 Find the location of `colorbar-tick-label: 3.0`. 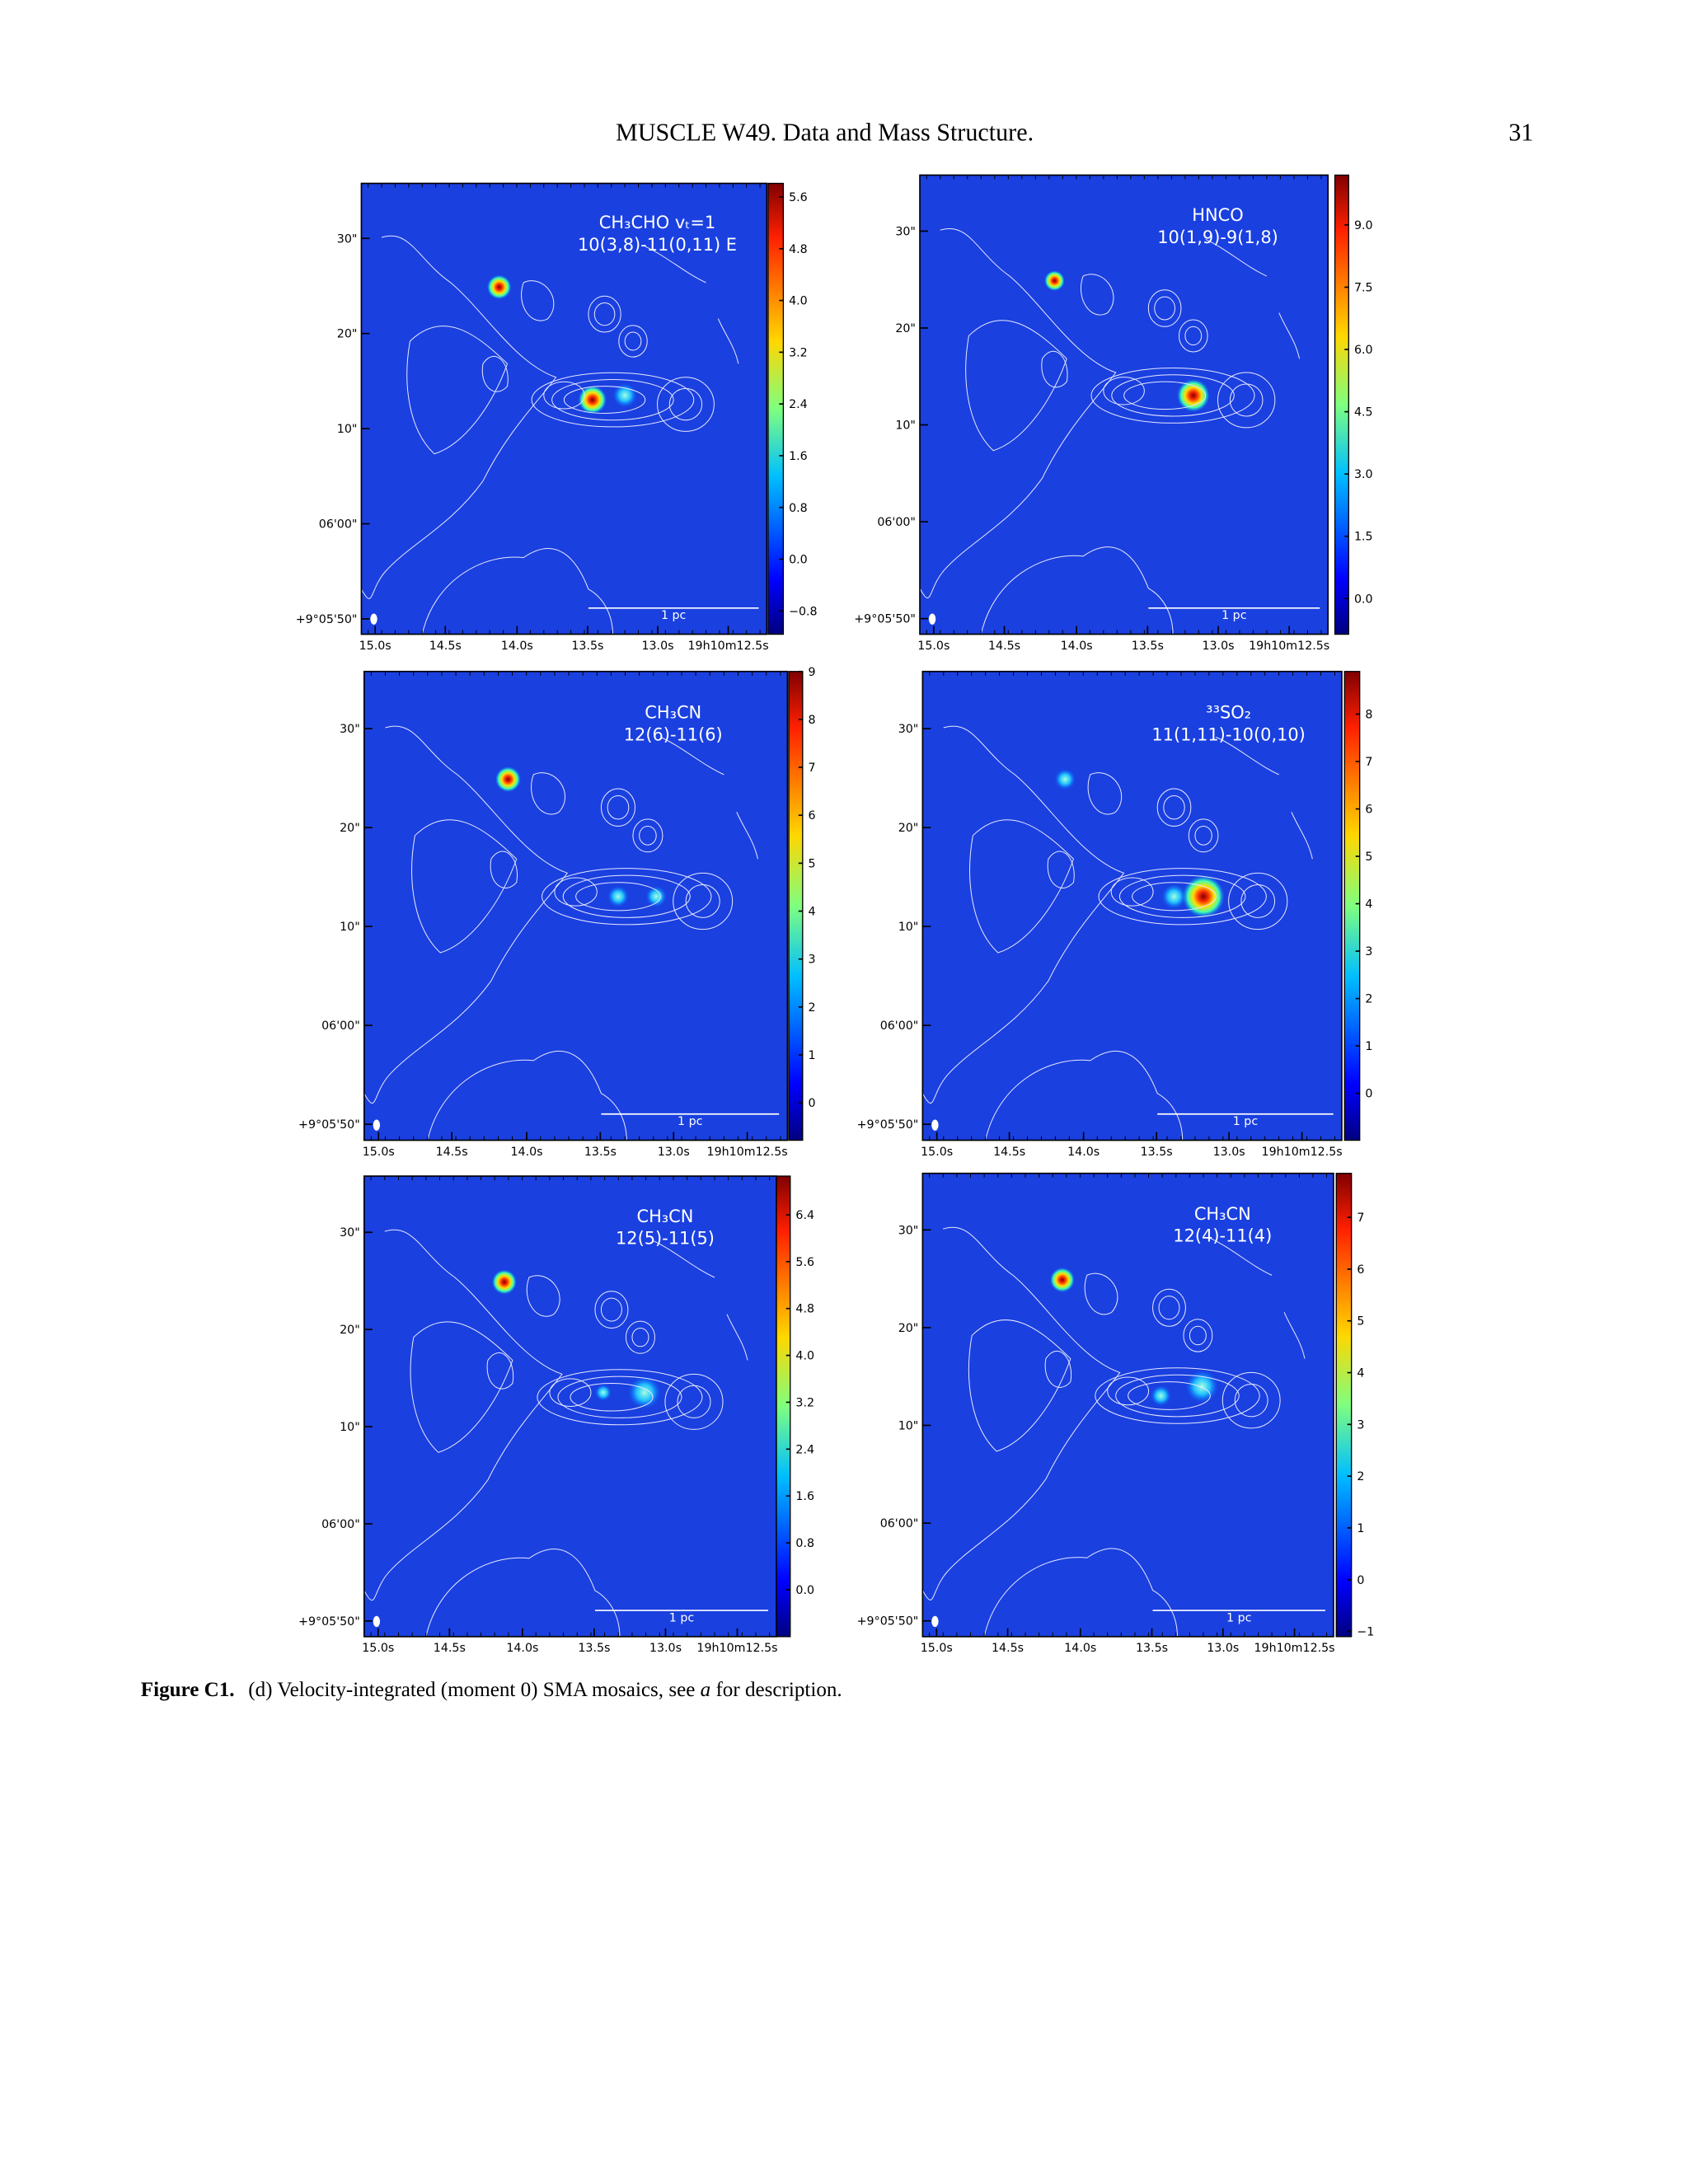

colorbar-tick-label: 3.0 is located at coordinates (1363, 474).